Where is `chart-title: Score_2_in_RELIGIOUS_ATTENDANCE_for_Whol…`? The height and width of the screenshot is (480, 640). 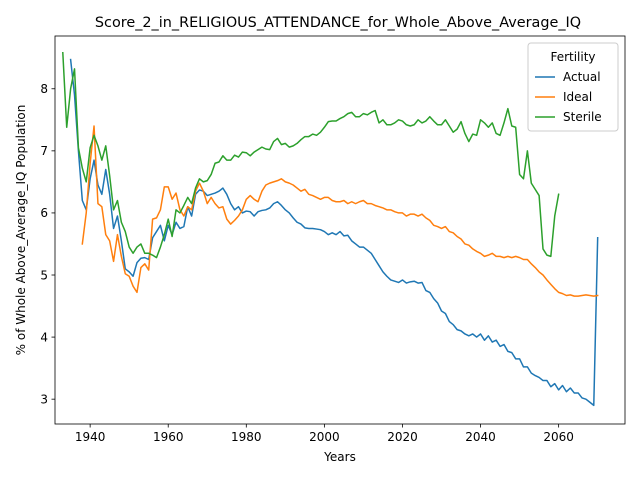 chart-title: Score_2_in_RELIGIOUS_ATTENDANCE_for_Whol… is located at coordinates (338, 23).